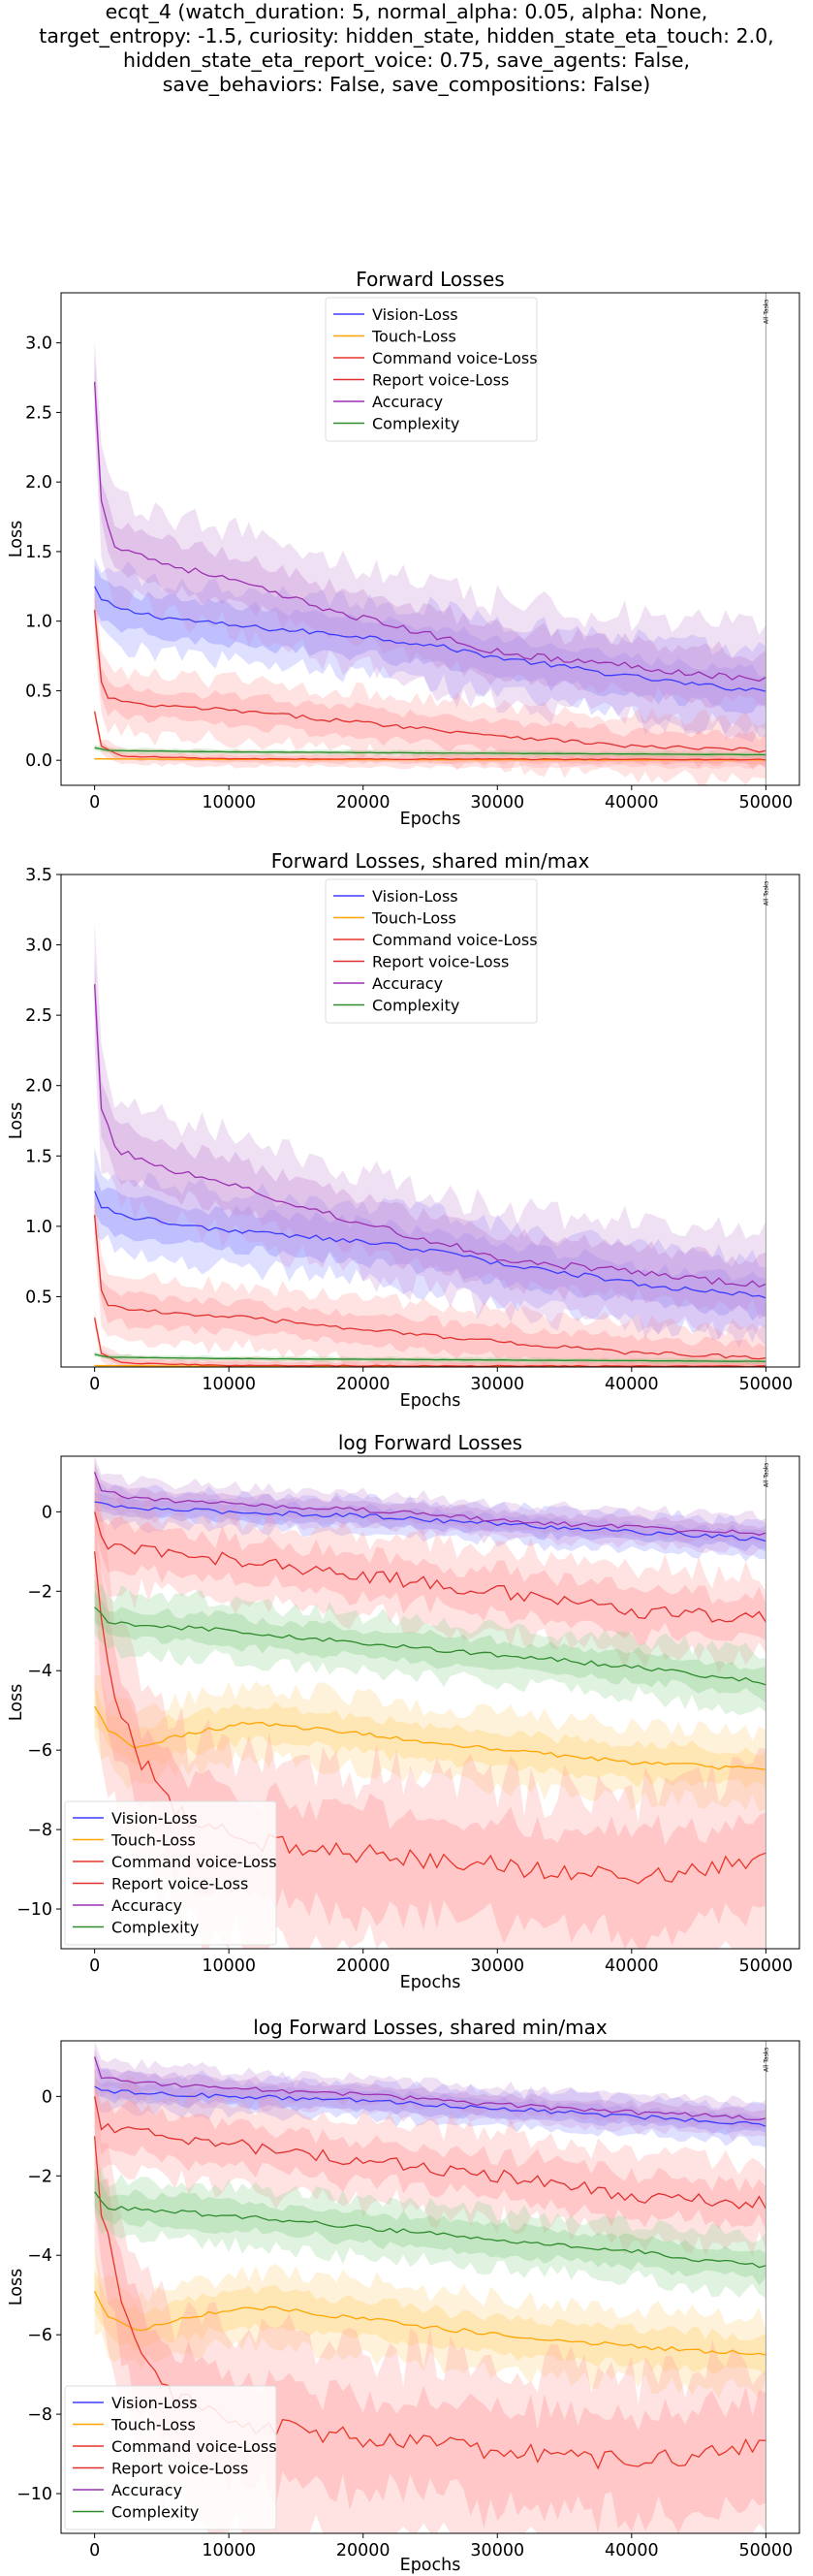 The width and height of the screenshot is (813, 2576). I want to click on legend-label-command-voice-loss: Command voice-Loss, so click(194, 1862).